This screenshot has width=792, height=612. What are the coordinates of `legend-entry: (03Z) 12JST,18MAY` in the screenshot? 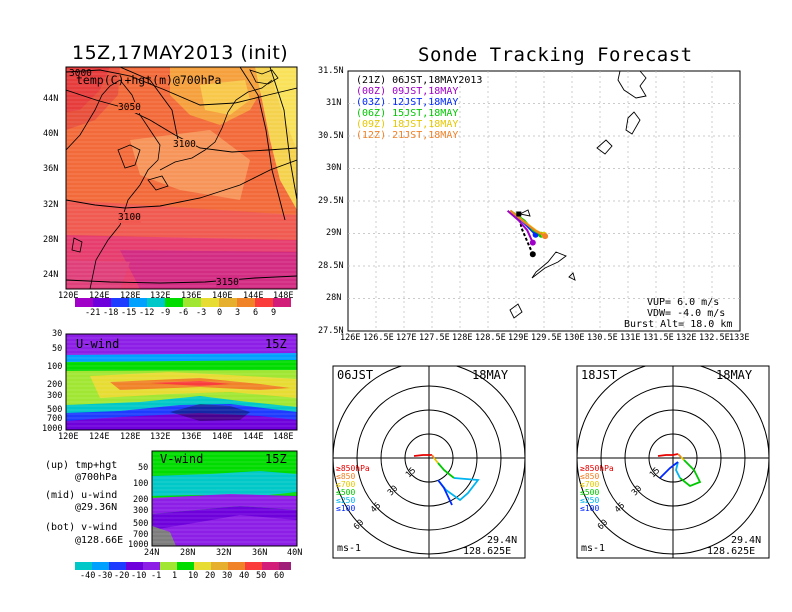 It's located at (407, 102).